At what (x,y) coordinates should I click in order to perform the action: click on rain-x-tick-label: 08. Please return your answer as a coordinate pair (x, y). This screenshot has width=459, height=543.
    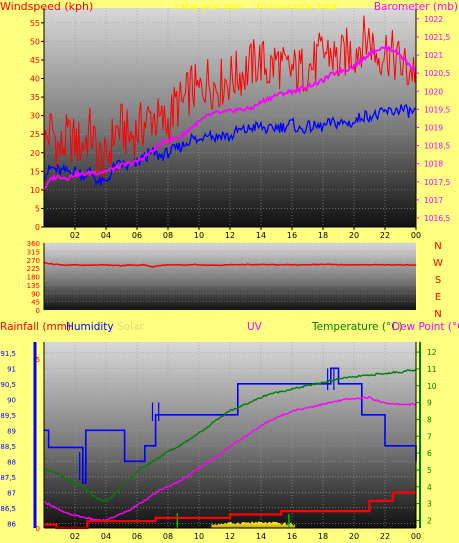
    Looking at the image, I should click on (168, 536).